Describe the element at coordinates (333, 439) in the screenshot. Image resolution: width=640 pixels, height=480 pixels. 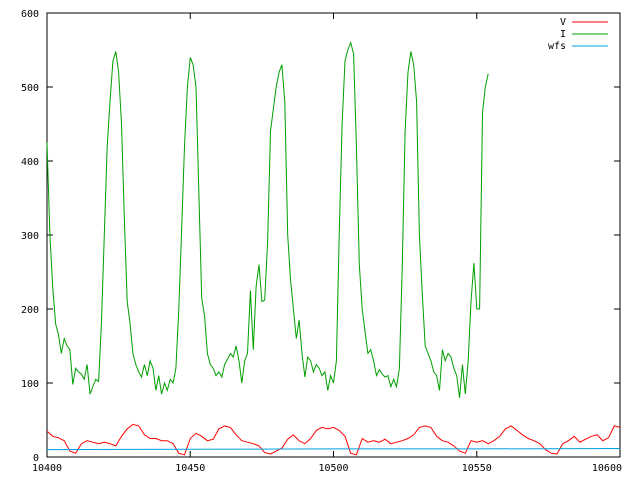
I see `series-line-V` at that location.